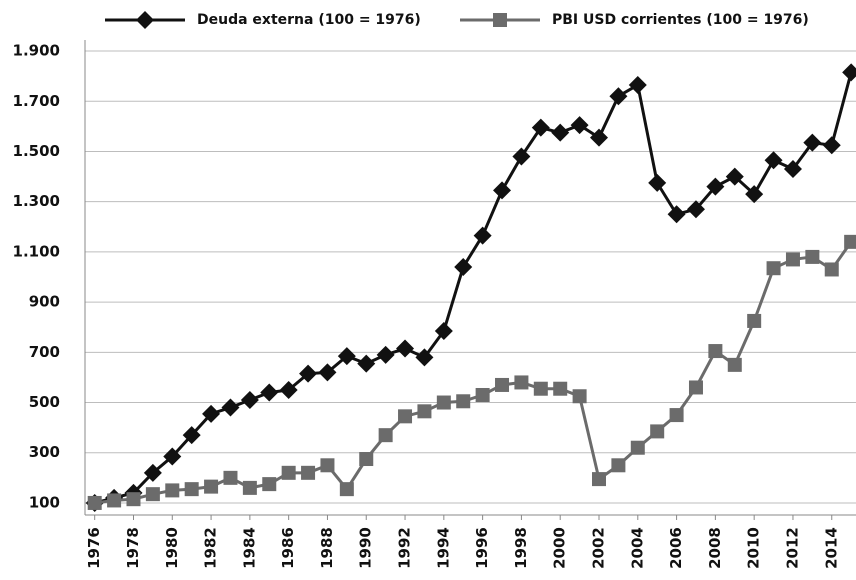 This screenshot has width=856, height=580. I want to click on y-tick-label: 300, so click(44, 452).